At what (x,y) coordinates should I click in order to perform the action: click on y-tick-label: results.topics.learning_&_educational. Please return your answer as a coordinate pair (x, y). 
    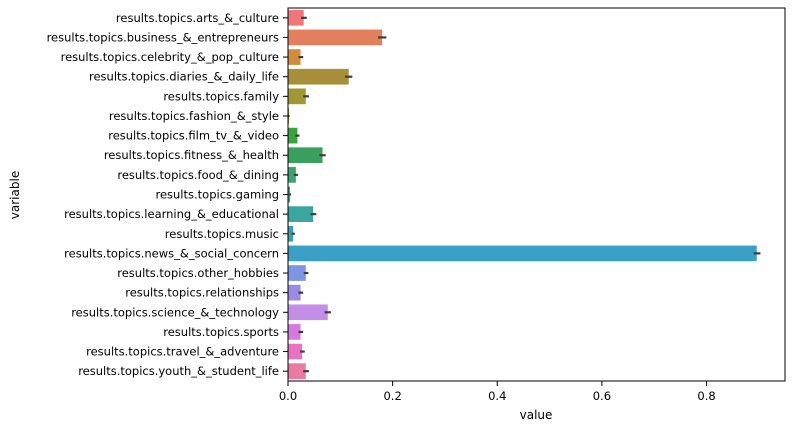
    Looking at the image, I should click on (171, 214).